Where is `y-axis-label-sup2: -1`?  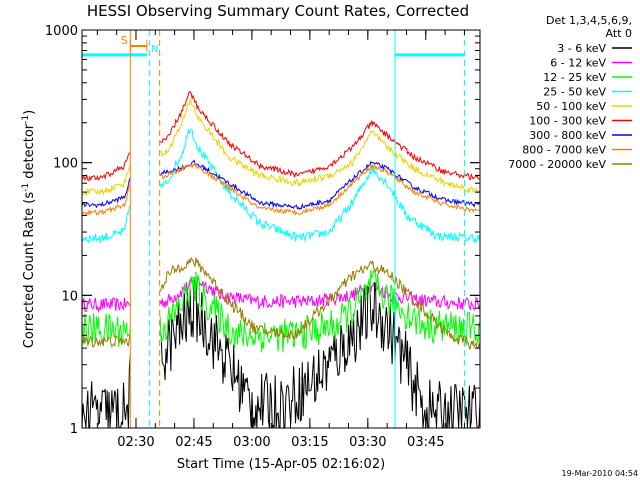
y-axis-label-sup2: -1 is located at coordinates (26, 119).